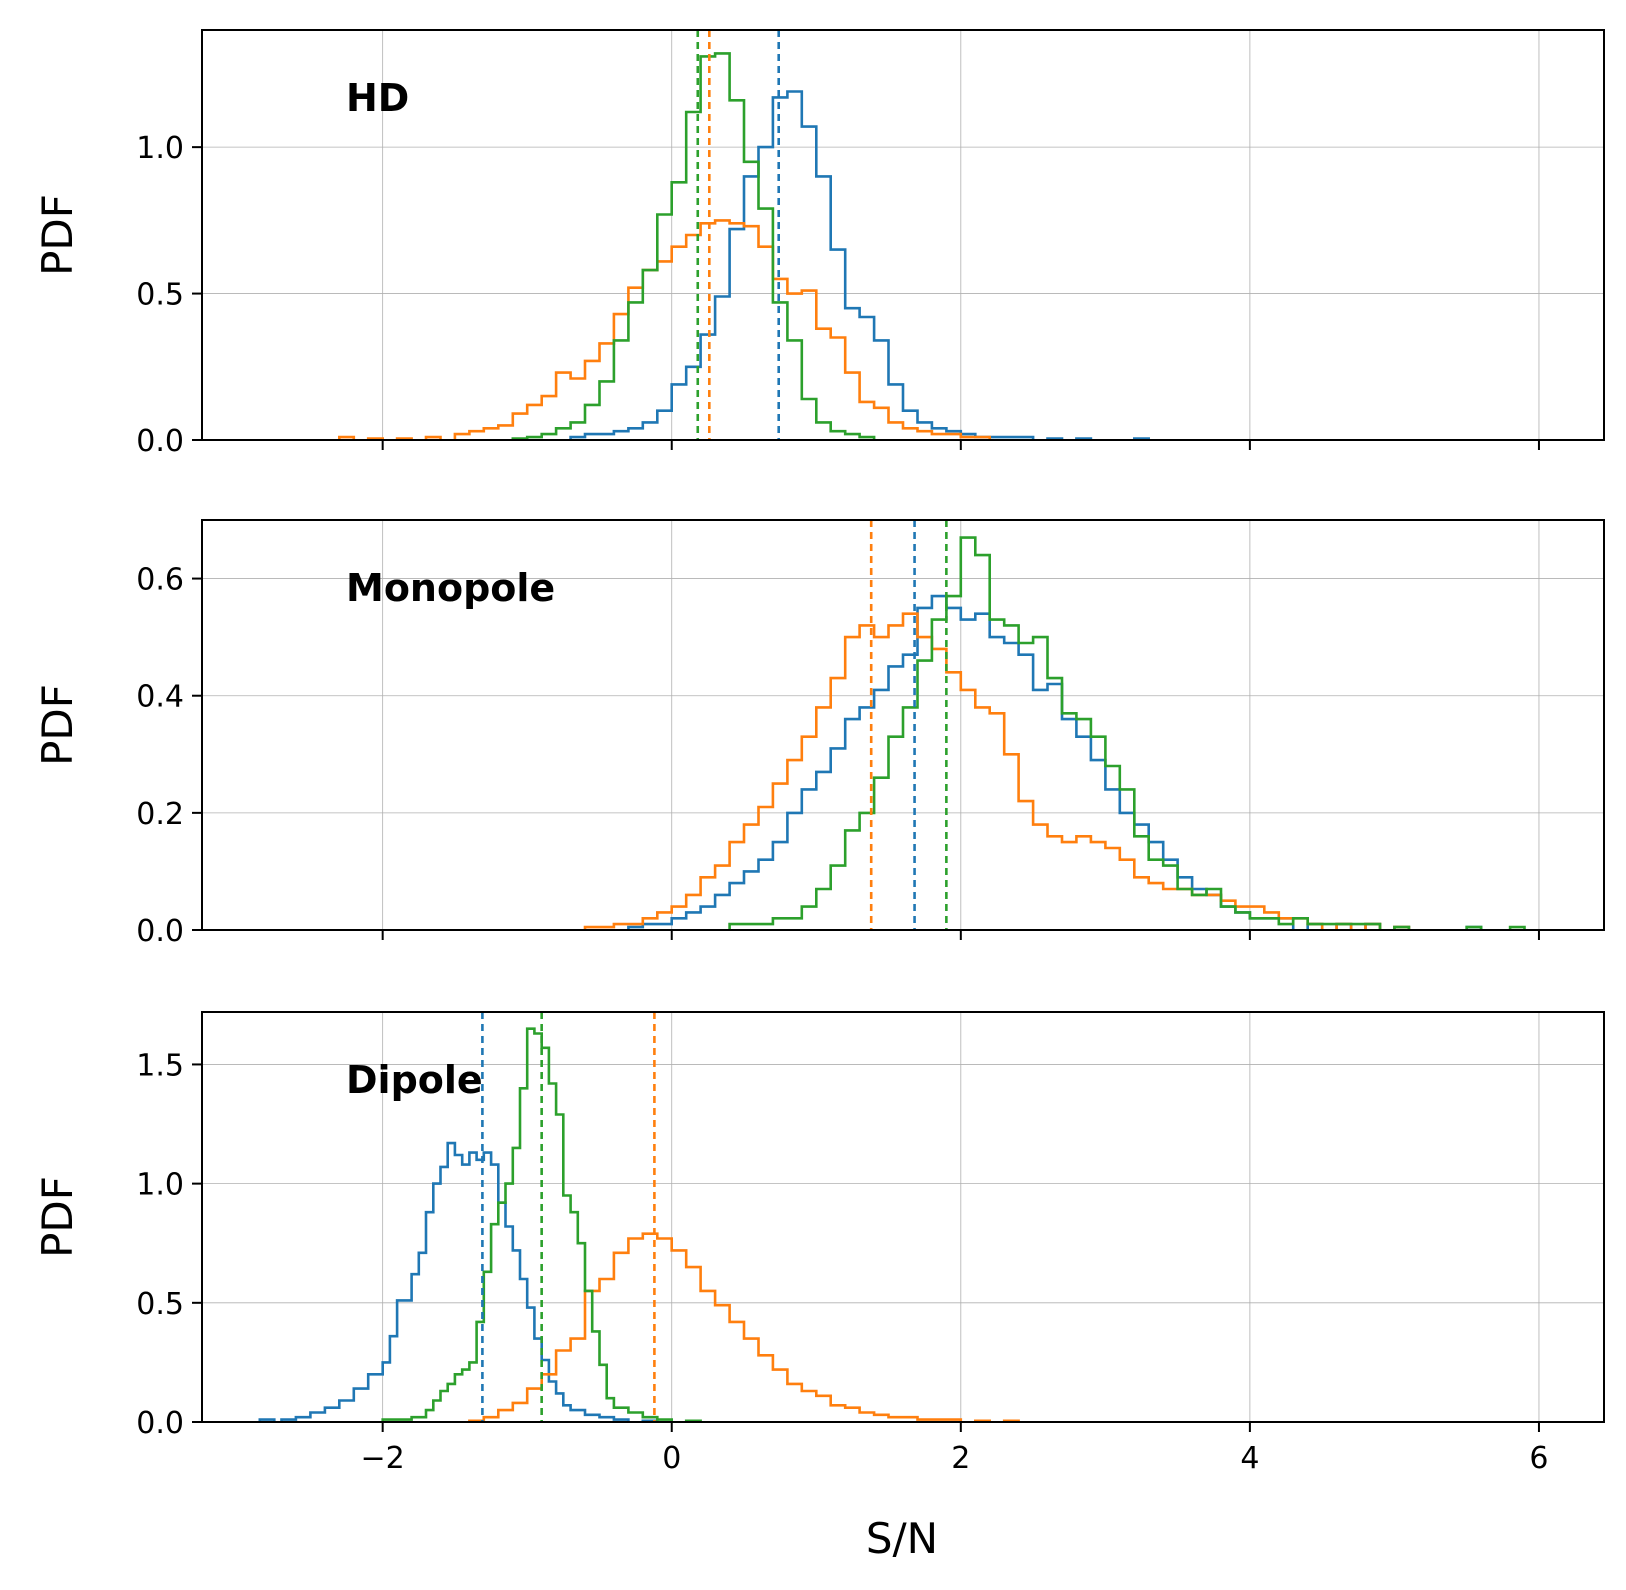 The width and height of the screenshot is (1626, 1590). I want to click on x-tick-label: 4, so click(1249, 1458).